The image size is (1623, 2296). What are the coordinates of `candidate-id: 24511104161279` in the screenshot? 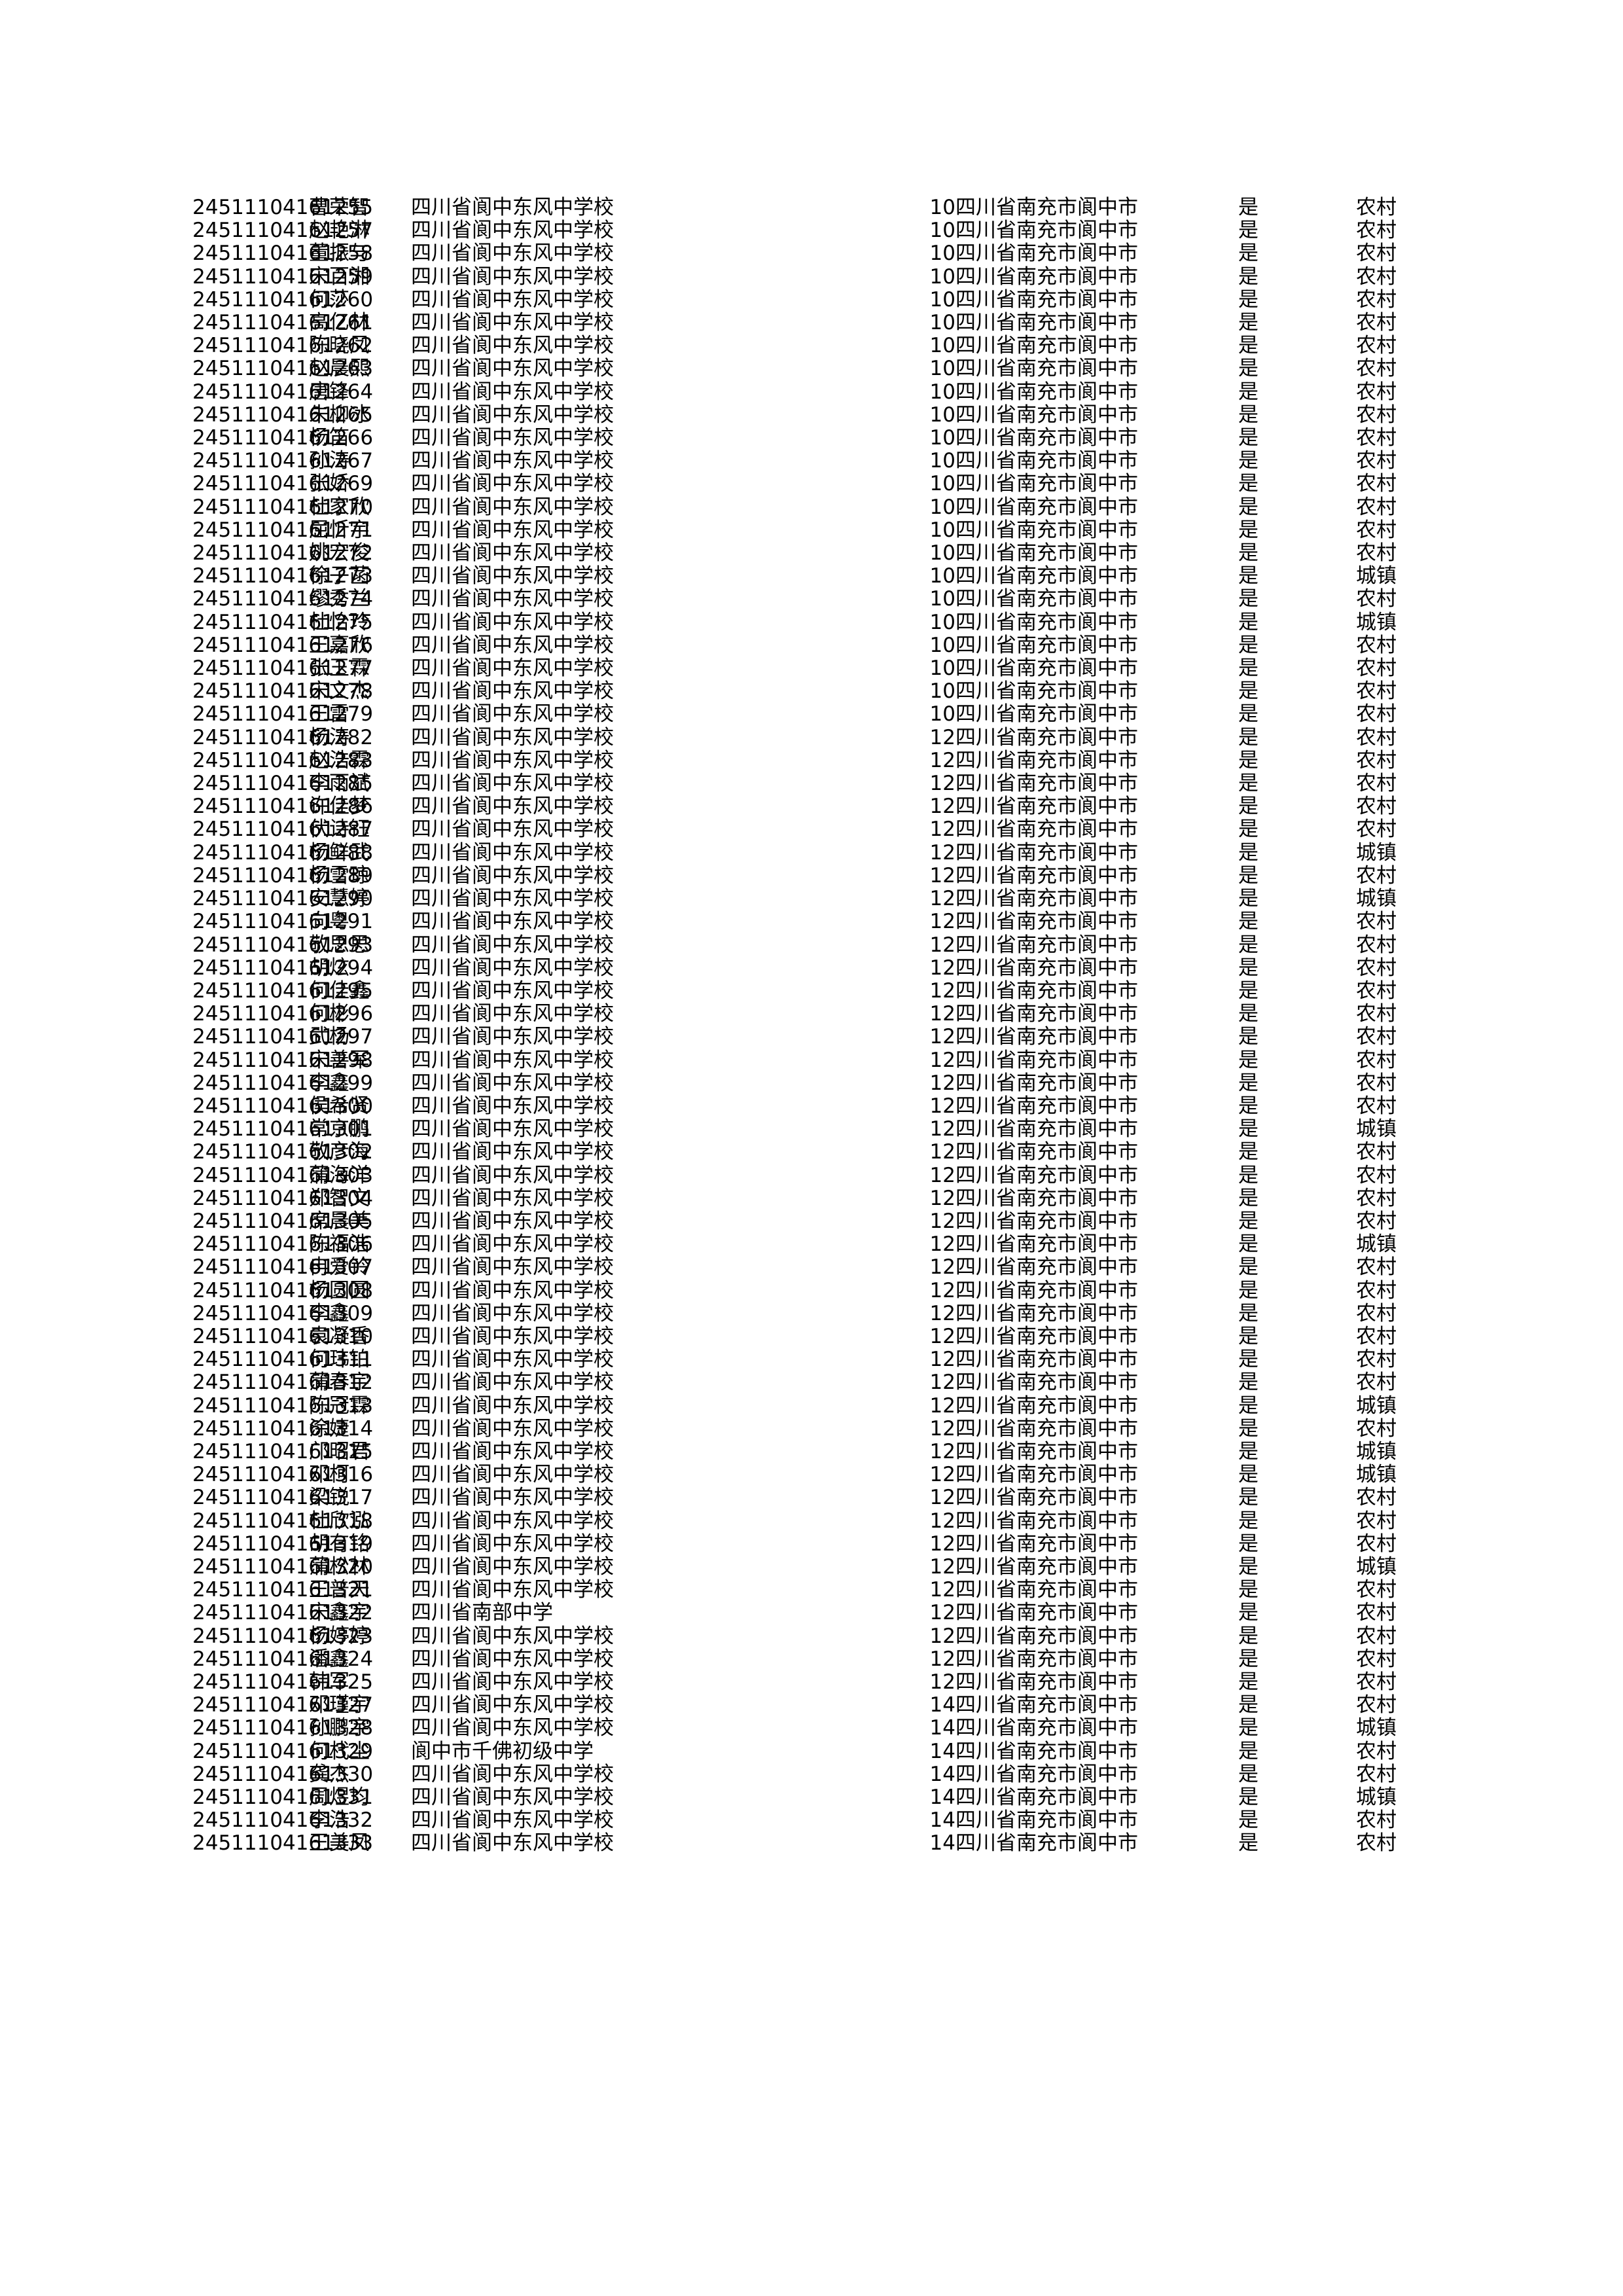 It's located at (283, 714).